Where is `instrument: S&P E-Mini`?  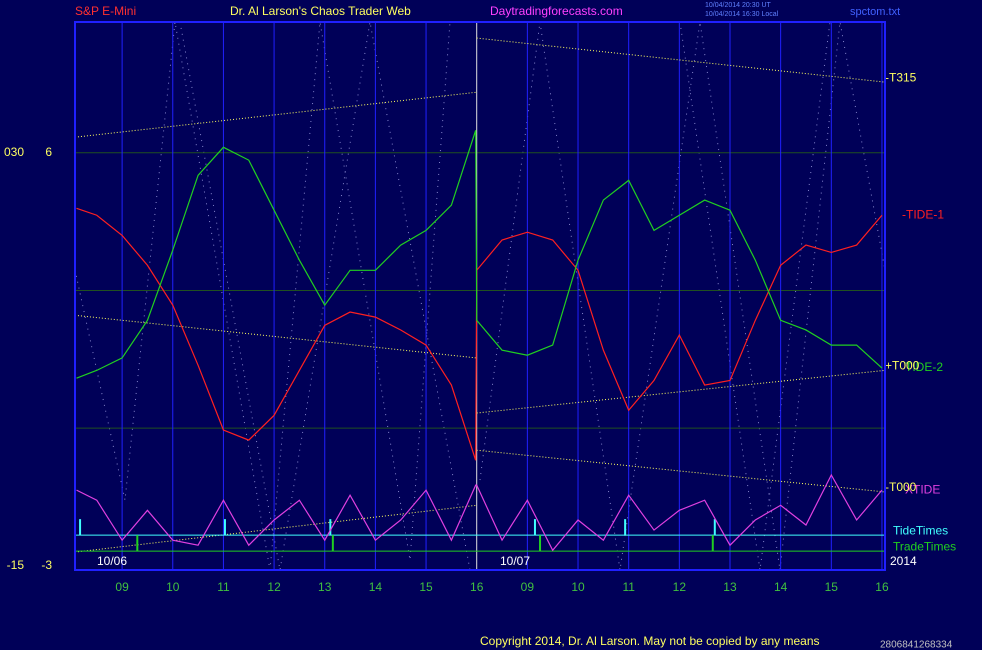
instrument: S&P E-Mini is located at coordinates (105, 11).